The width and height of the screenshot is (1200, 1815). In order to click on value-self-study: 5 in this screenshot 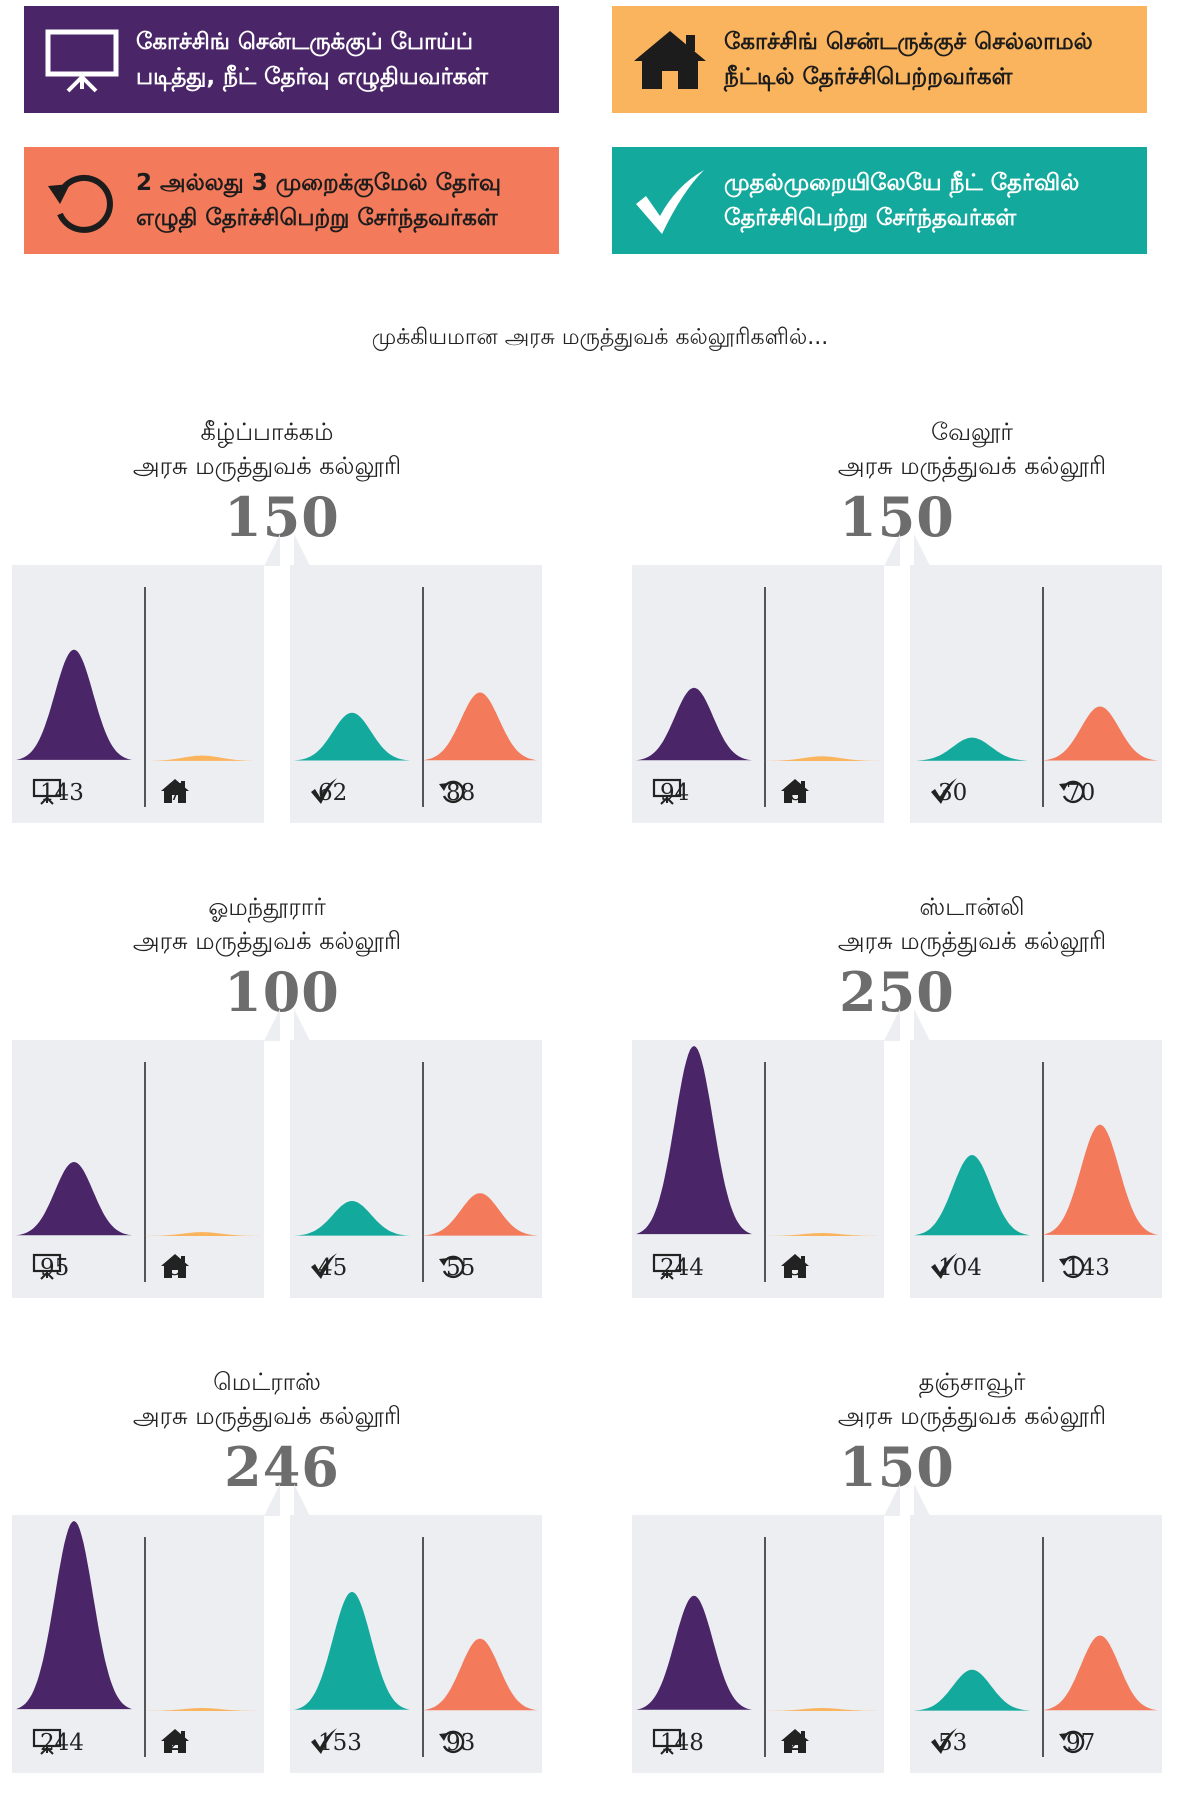, I will do `click(174, 1268)`.